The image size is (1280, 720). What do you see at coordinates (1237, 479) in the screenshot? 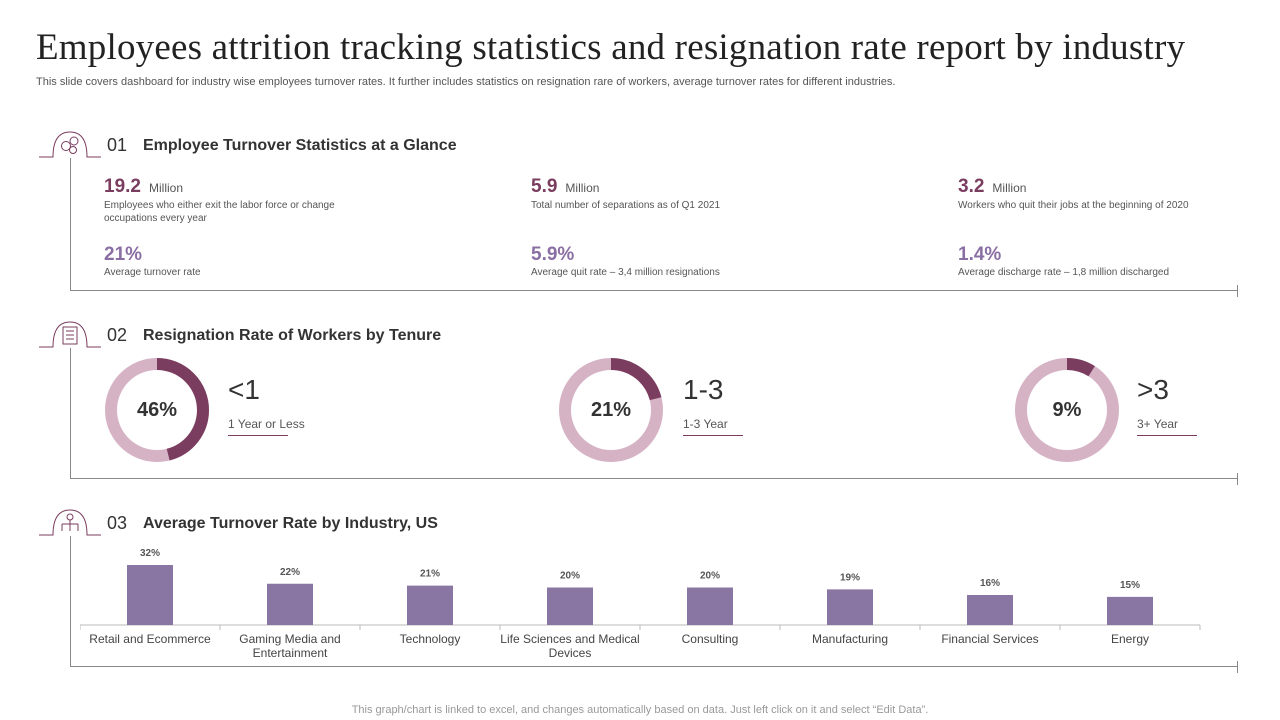
I see `section2-frame-tick` at bounding box center [1237, 479].